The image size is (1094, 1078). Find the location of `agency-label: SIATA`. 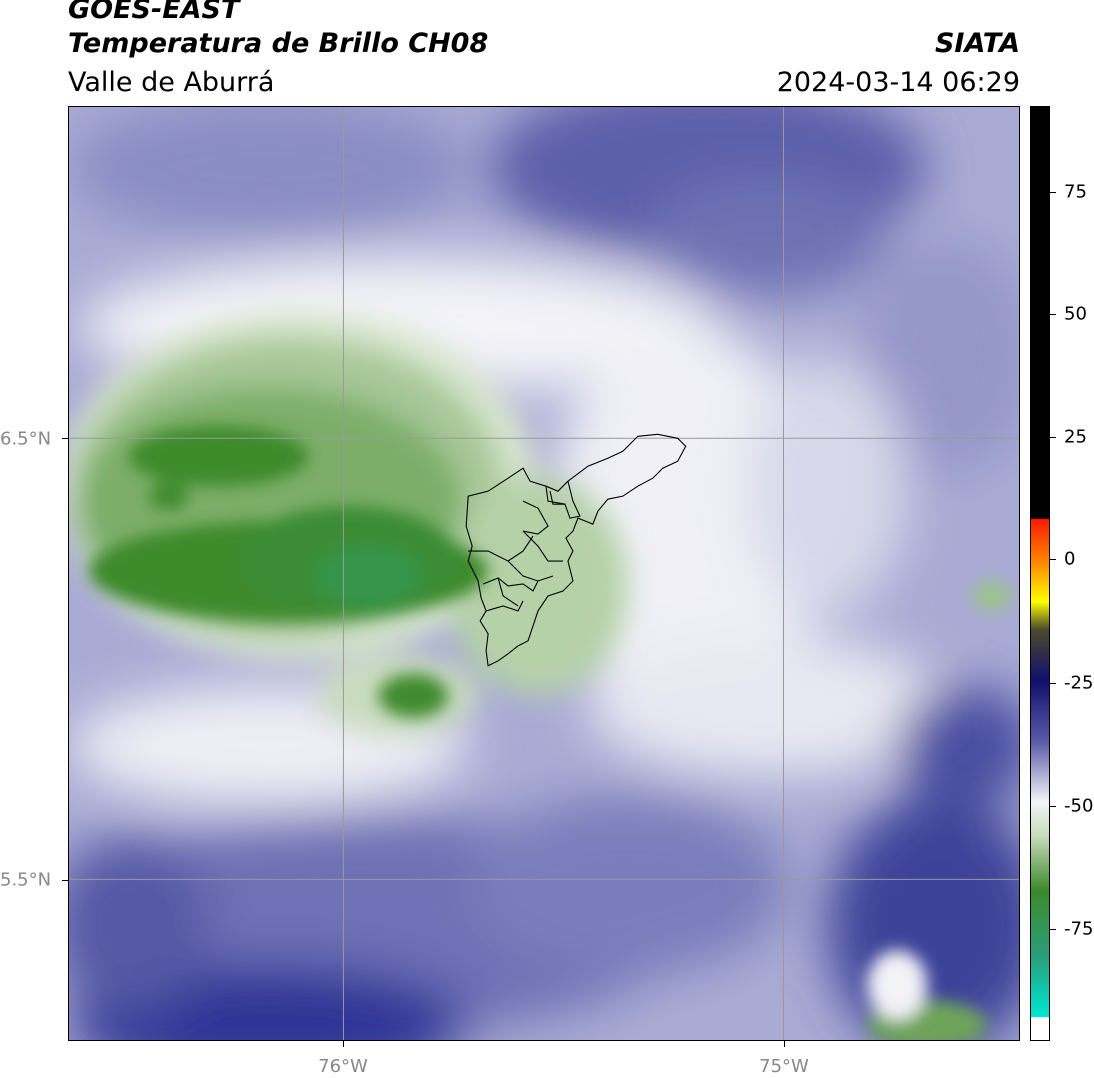

agency-label: SIATA is located at coordinates (977, 43).